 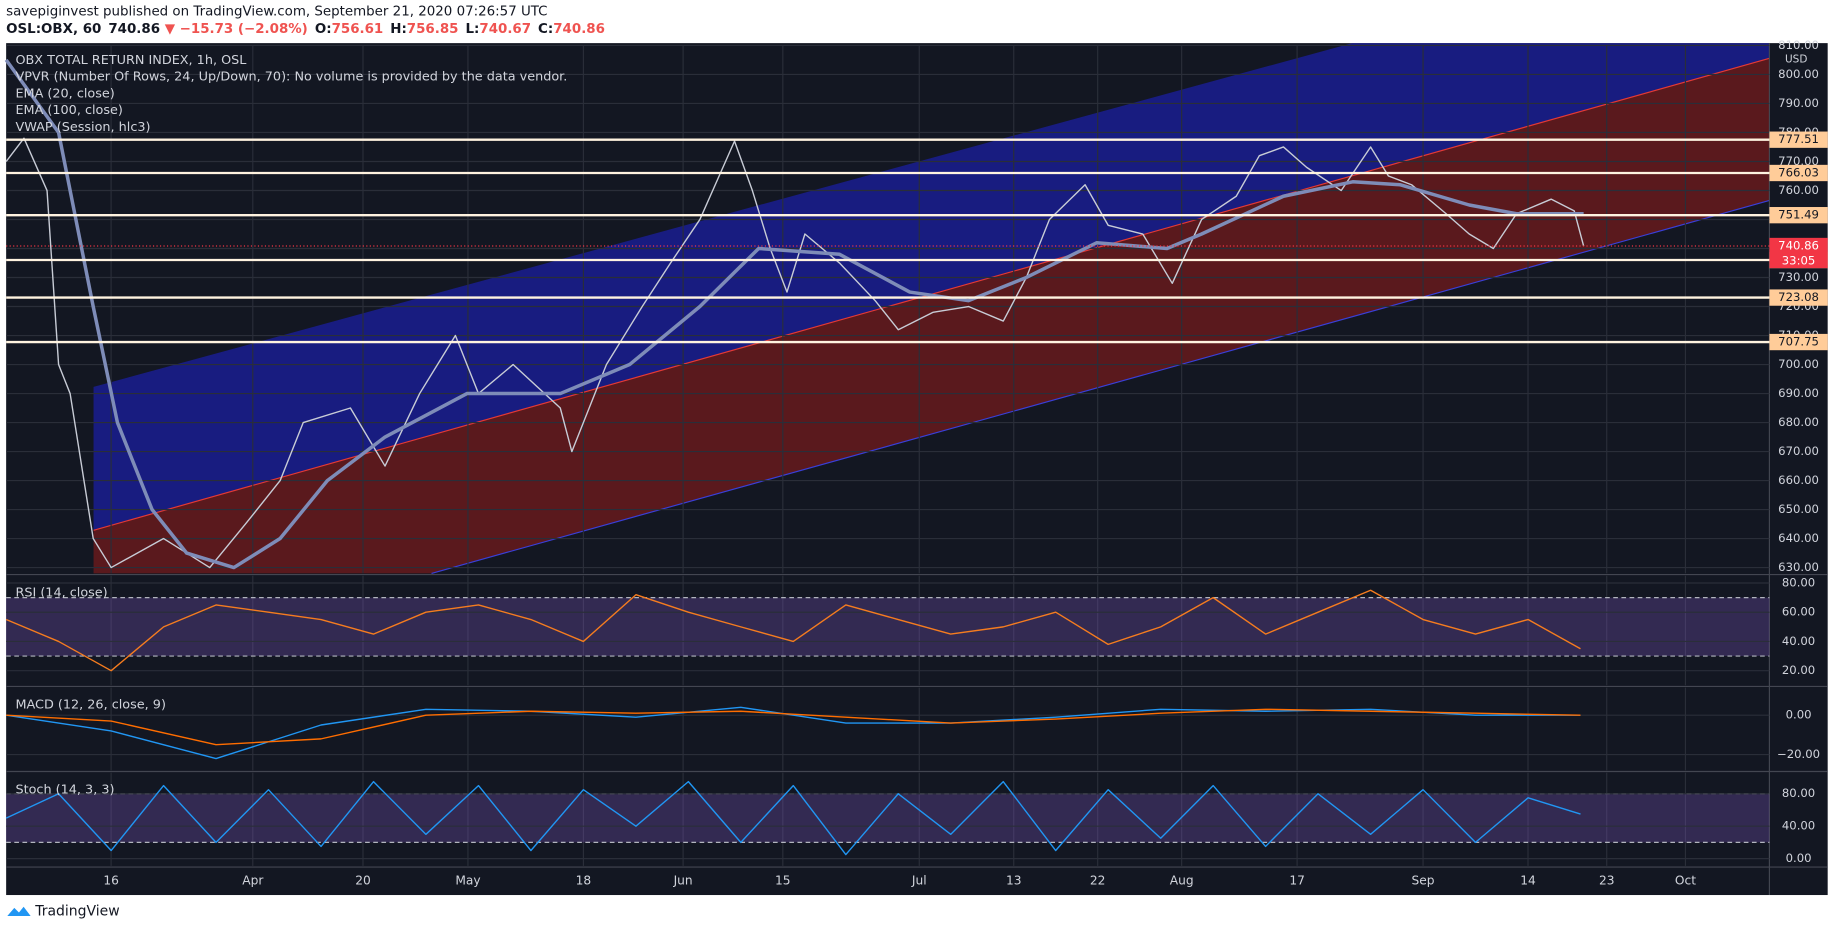 What do you see at coordinates (1798, 74) in the screenshot?
I see `y-tick-label: 800.00` at bounding box center [1798, 74].